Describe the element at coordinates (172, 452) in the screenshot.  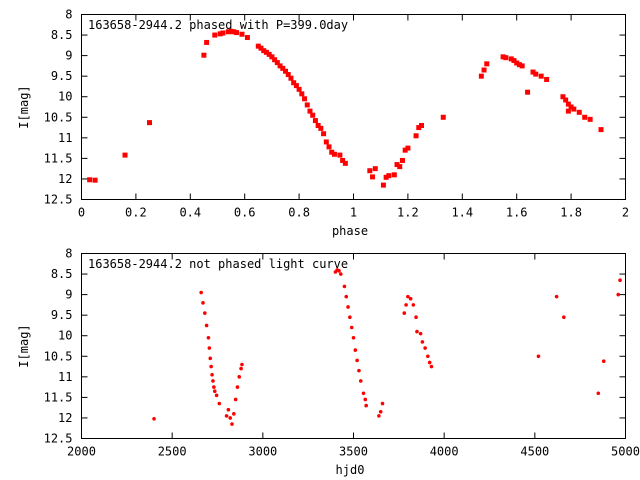
I see `x-tick-label-unphased: 2500` at that location.